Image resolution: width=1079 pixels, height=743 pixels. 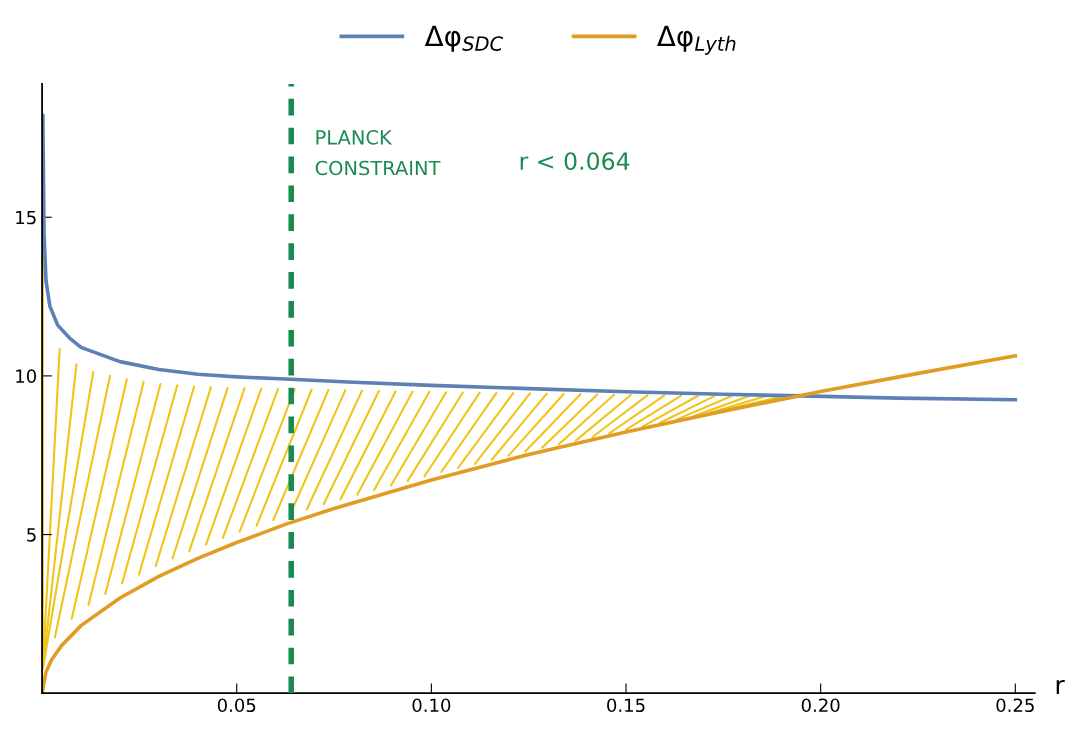 I want to click on x-tick-label: 0.25, so click(x=1015, y=705).